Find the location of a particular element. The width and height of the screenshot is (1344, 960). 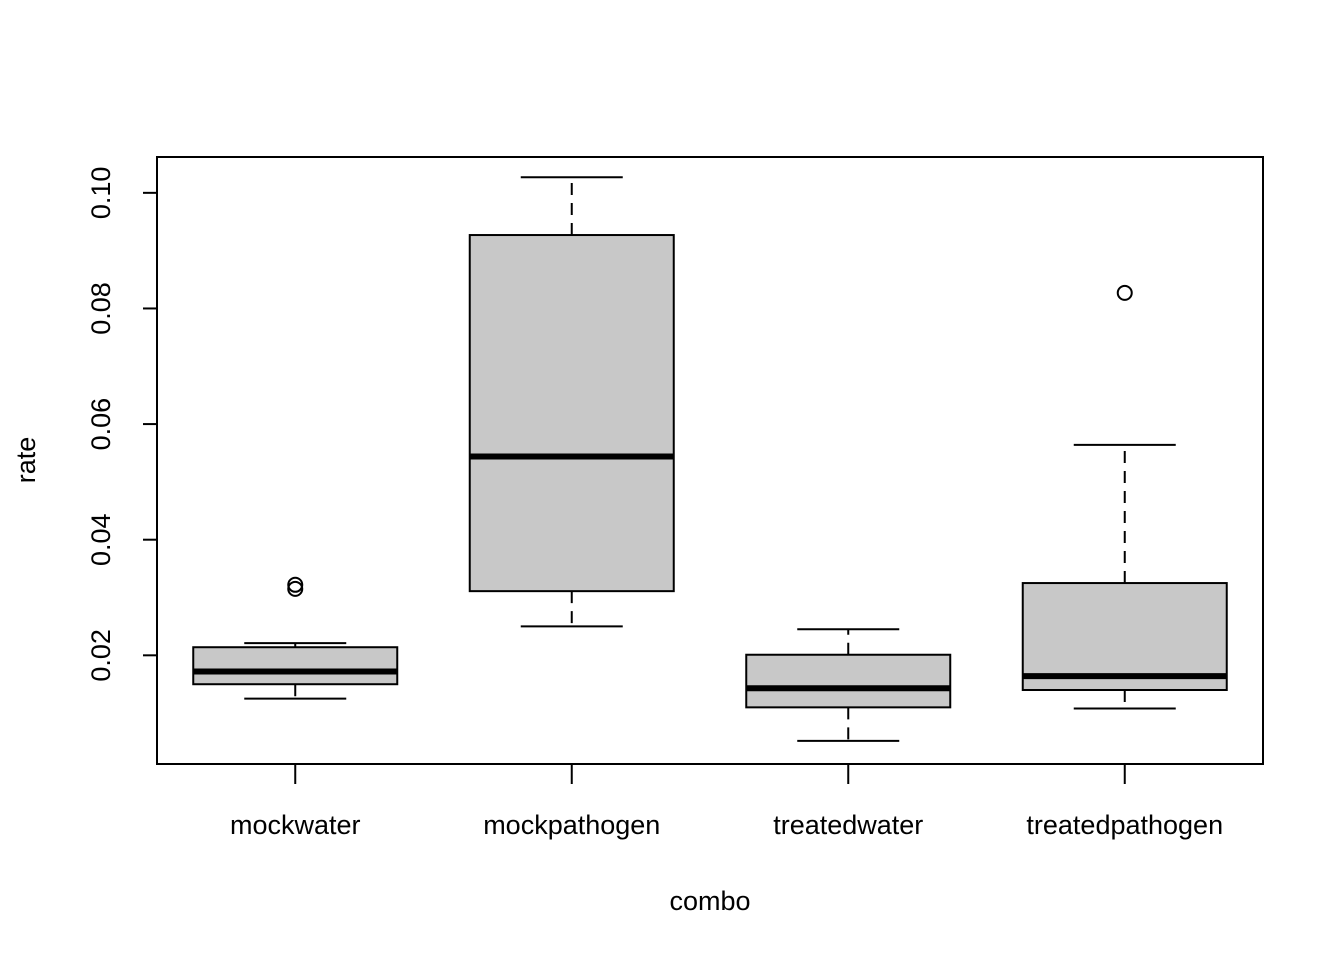

x-tick-label: treatedwater is located at coordinates (848, 825).